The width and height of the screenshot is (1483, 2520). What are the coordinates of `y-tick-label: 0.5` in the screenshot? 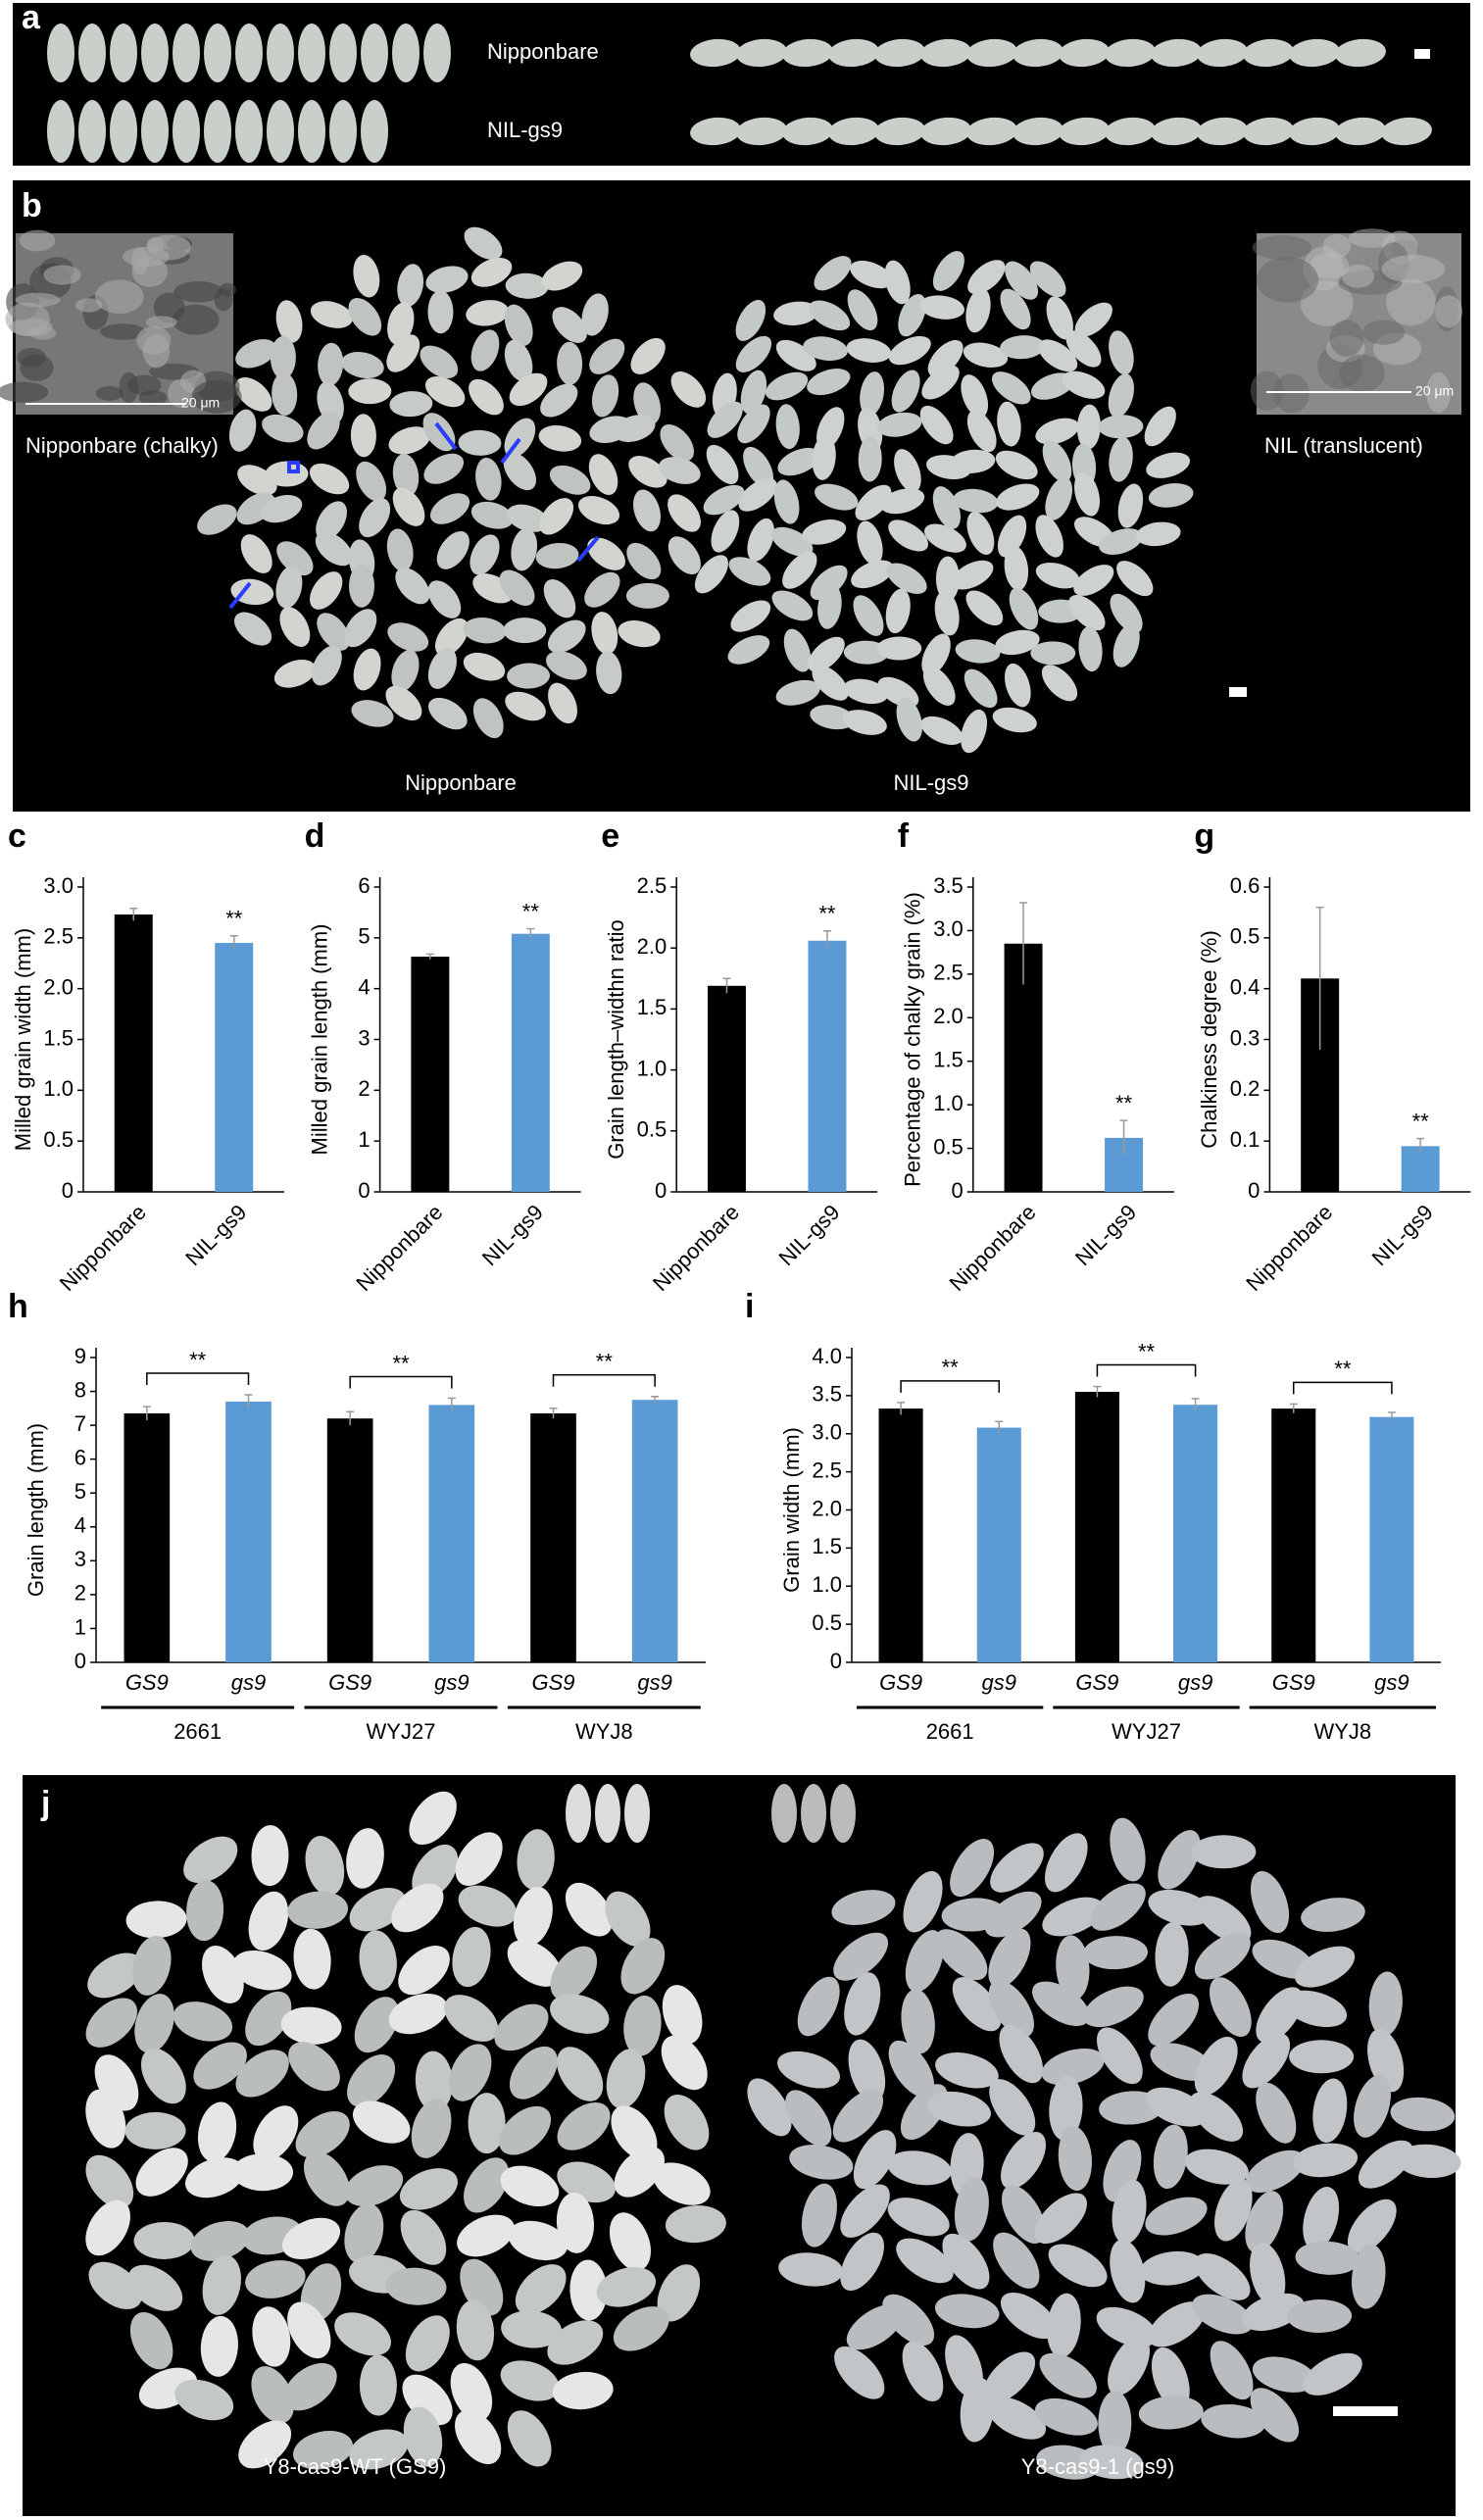 It's located at (948, 1146).